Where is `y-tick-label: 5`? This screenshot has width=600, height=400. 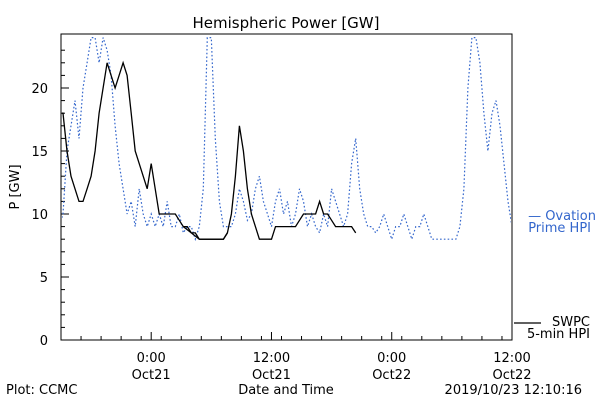 y-tick-label: 5 is located at coordinates (44, 278).